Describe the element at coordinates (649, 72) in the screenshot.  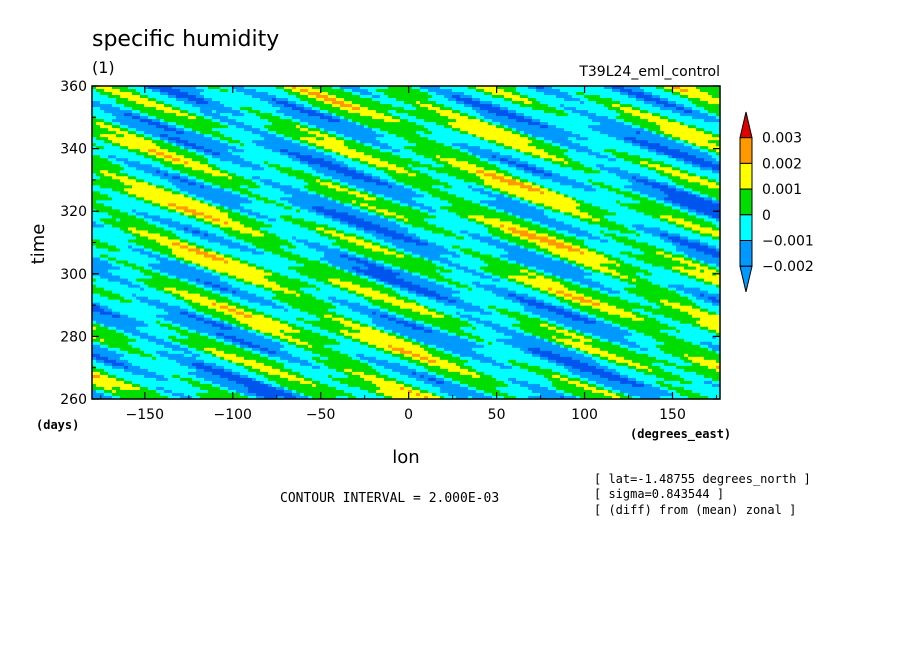
I see `run-label: T39L24_eml_control` at that location.